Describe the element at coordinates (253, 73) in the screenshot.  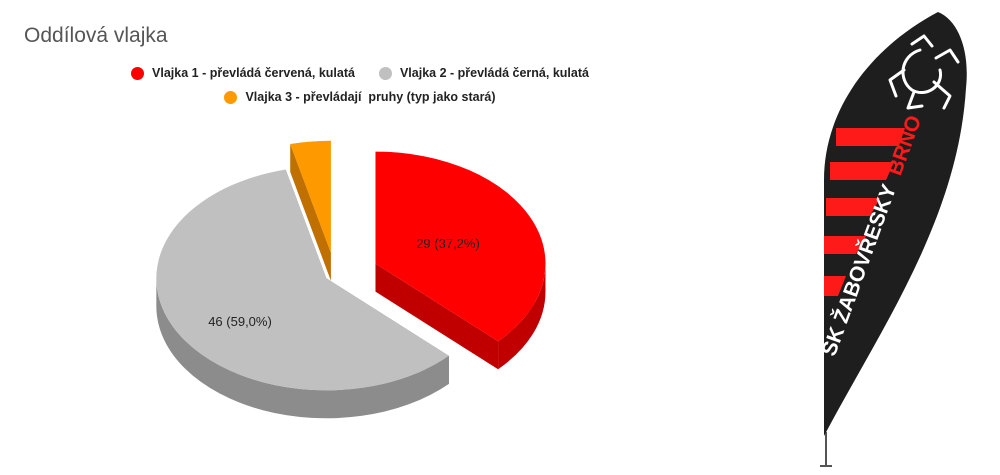
I see `legend-label-1: Vlajka 1 - převládá červená, kulatá` at that location.